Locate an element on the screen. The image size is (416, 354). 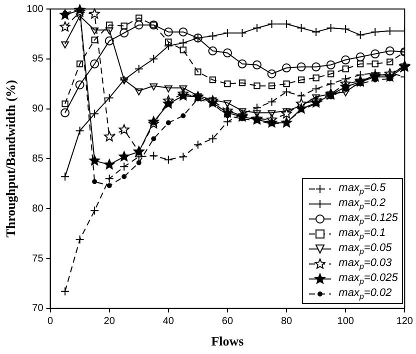
x-tick-label: 80 is located at coordinates (286, 322).